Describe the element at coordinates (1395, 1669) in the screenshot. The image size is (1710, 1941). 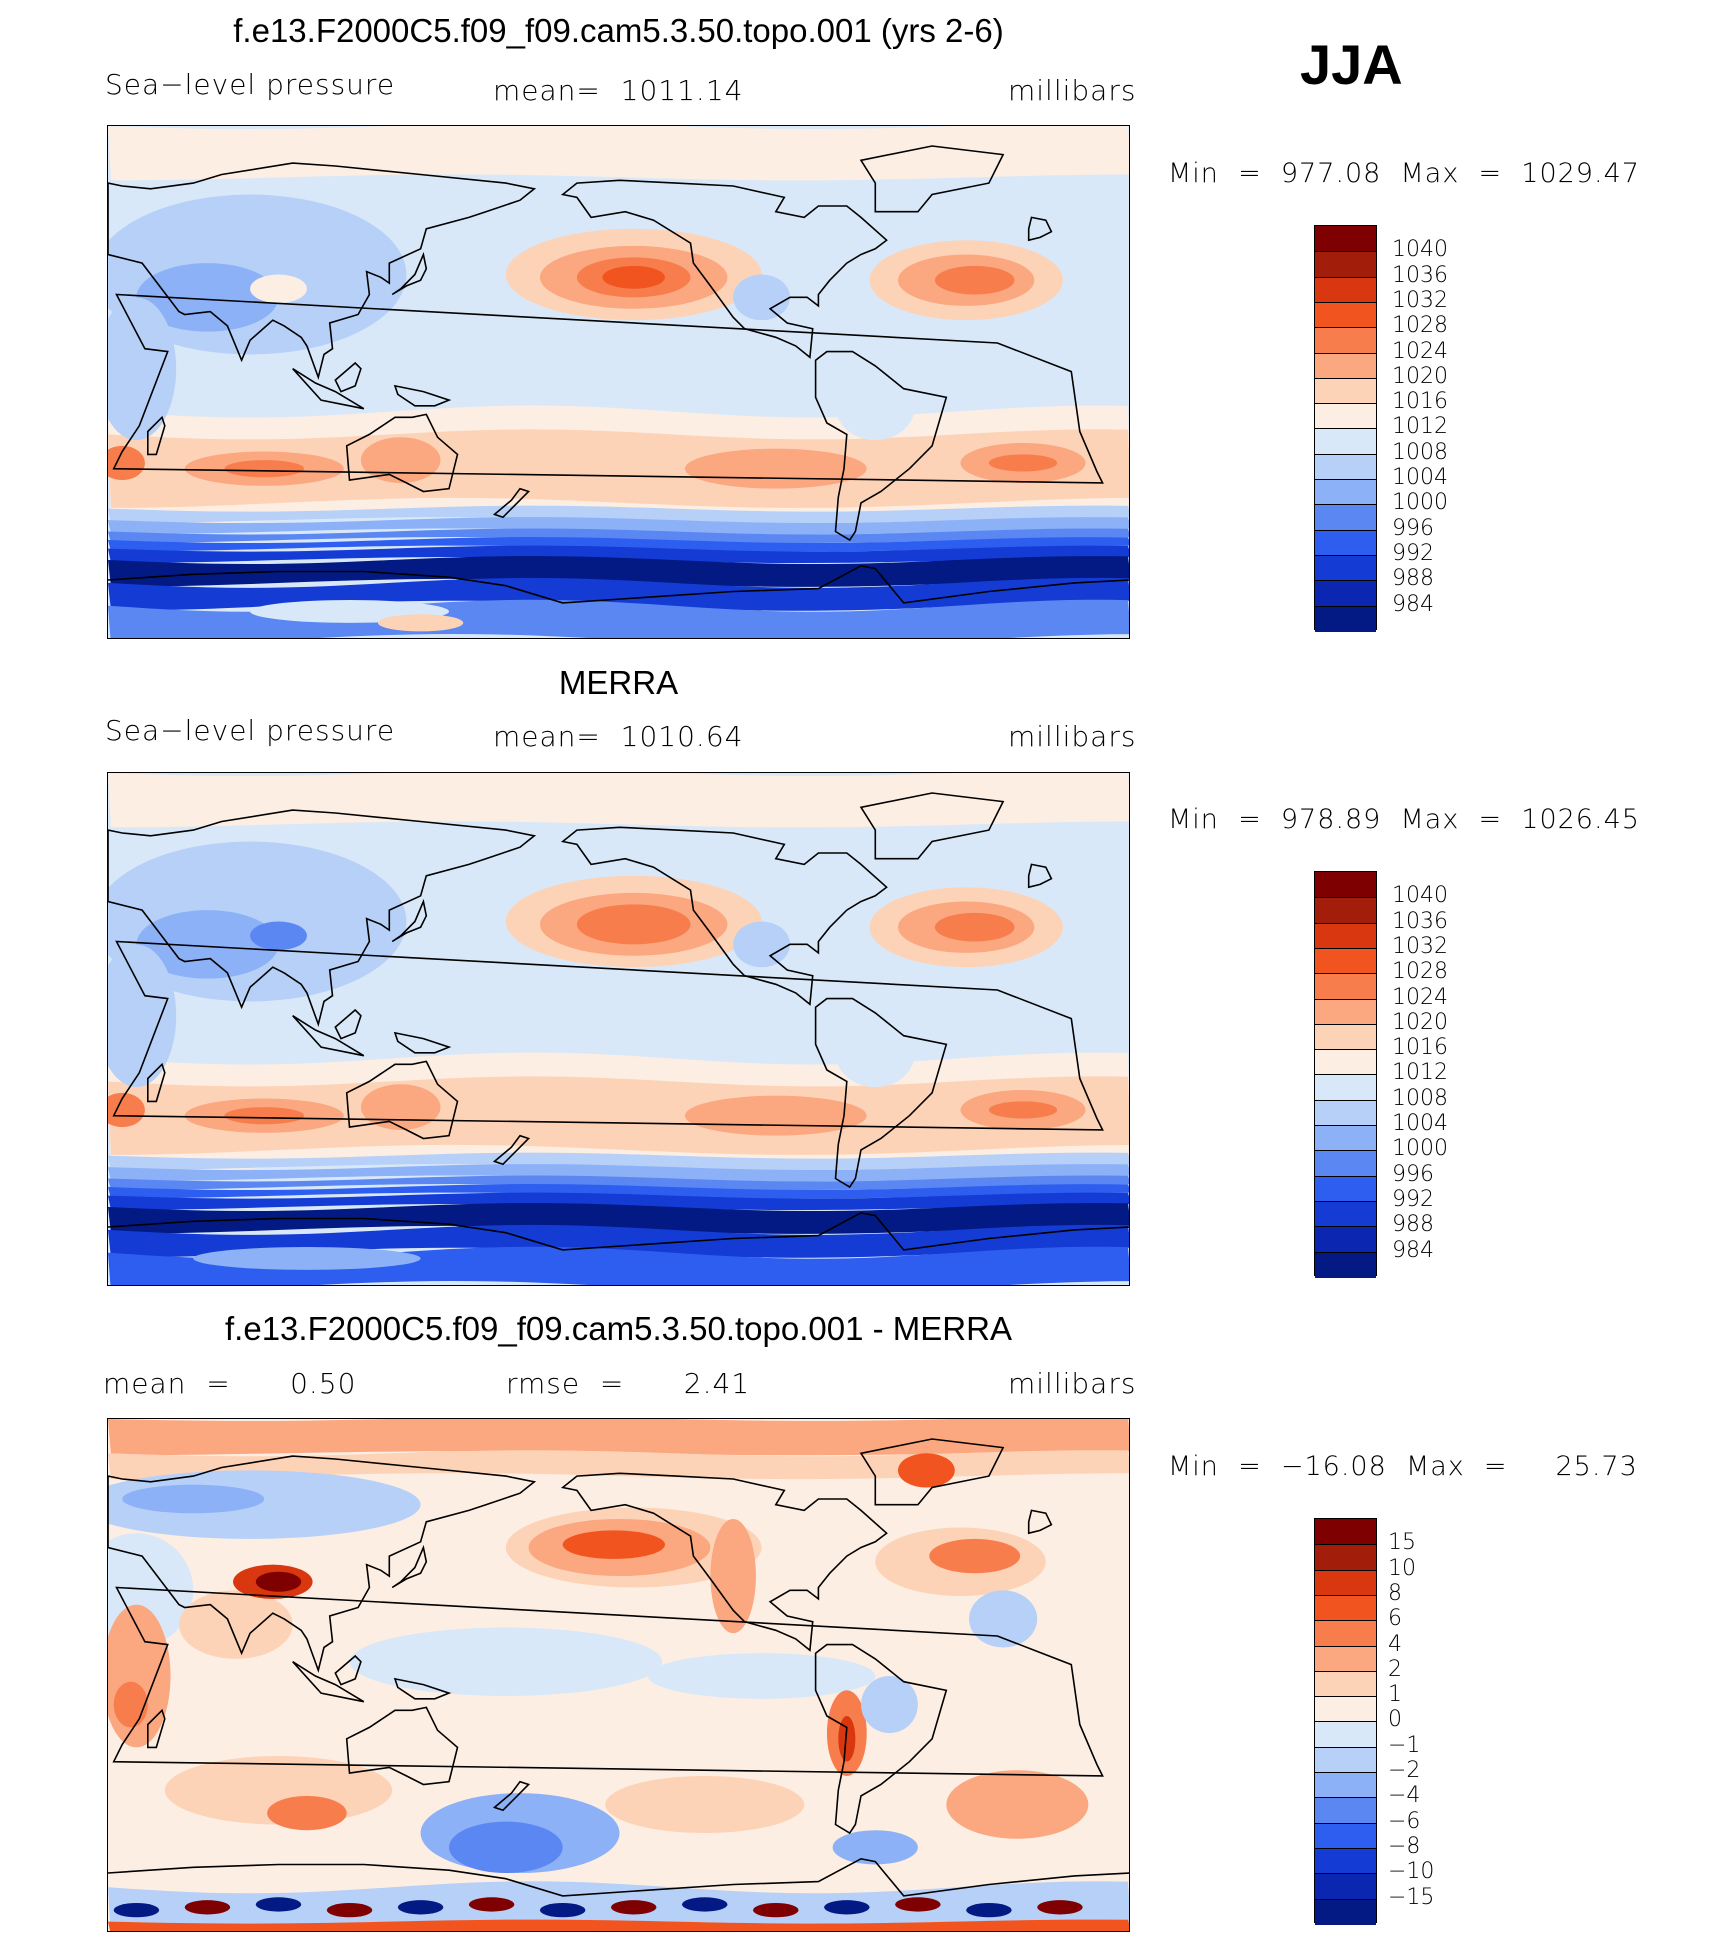
I see `colorbar-tick-label: 2` at that location.